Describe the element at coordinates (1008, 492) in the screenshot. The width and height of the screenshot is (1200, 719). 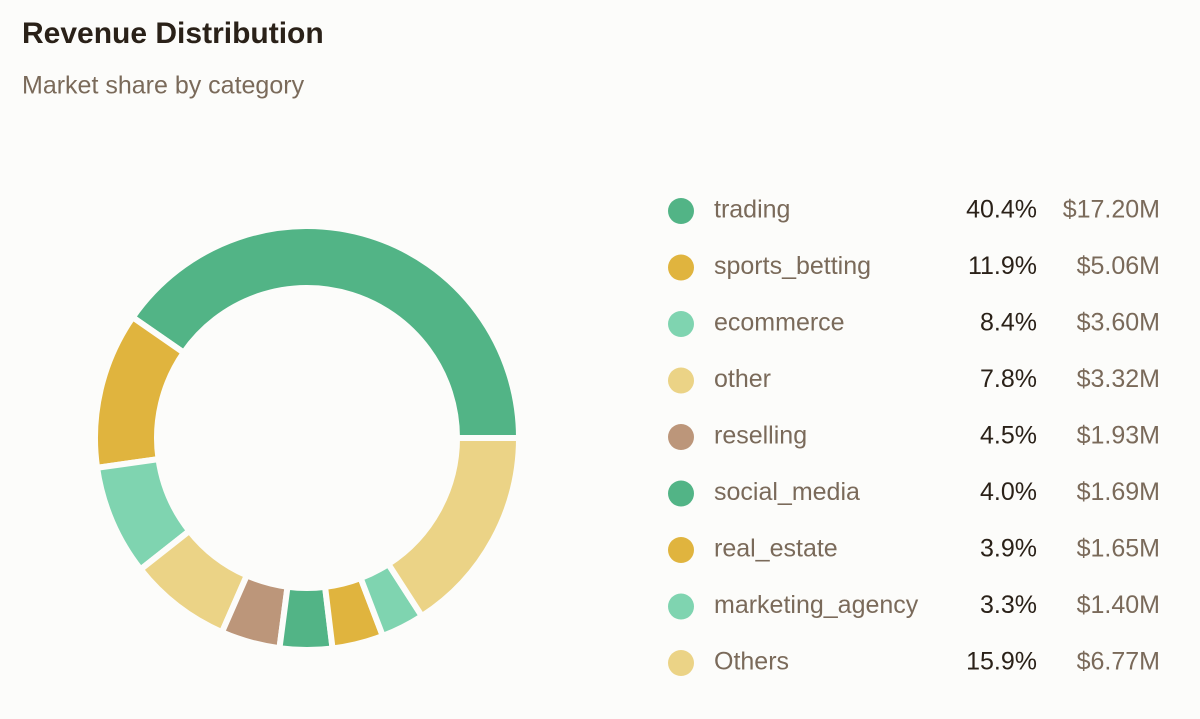
I see `percent-label: 4.0%` at that location.